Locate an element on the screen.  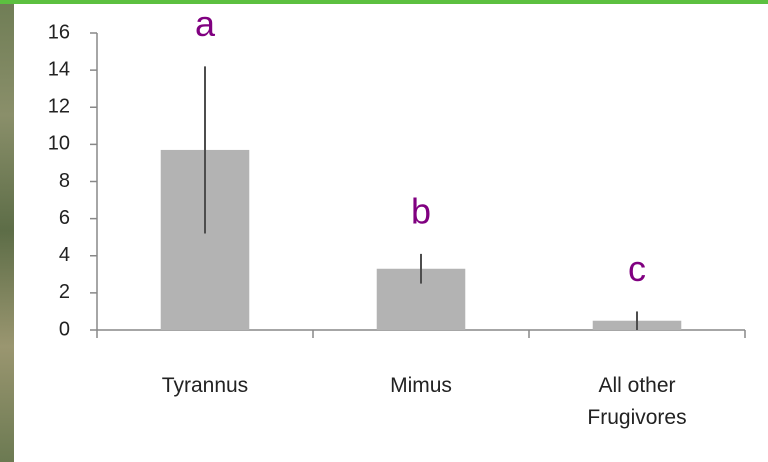
image-strip is located at coordinates (7, 231).